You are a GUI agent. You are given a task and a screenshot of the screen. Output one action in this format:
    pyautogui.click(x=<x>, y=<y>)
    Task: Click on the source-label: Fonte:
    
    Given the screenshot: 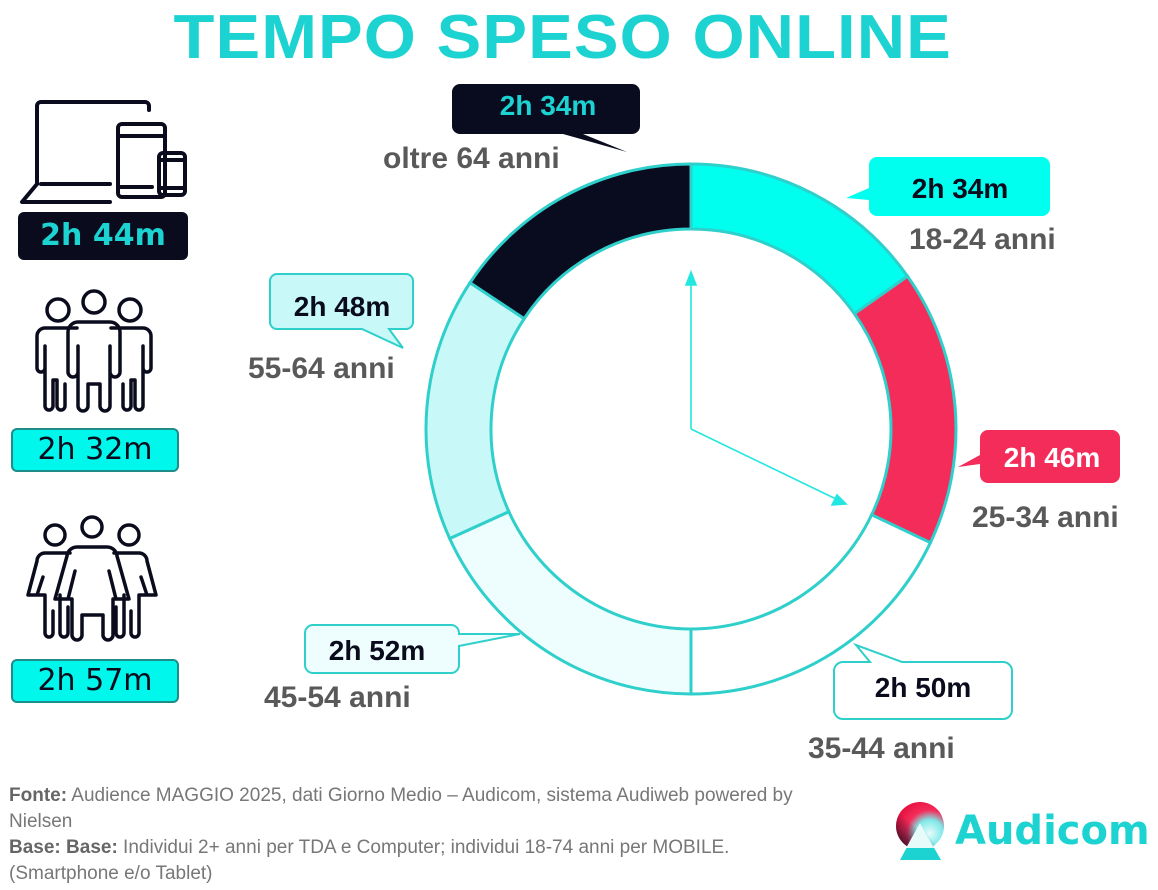 What is the action you would take?
    pyautogui.click(x=38, y=795)
    